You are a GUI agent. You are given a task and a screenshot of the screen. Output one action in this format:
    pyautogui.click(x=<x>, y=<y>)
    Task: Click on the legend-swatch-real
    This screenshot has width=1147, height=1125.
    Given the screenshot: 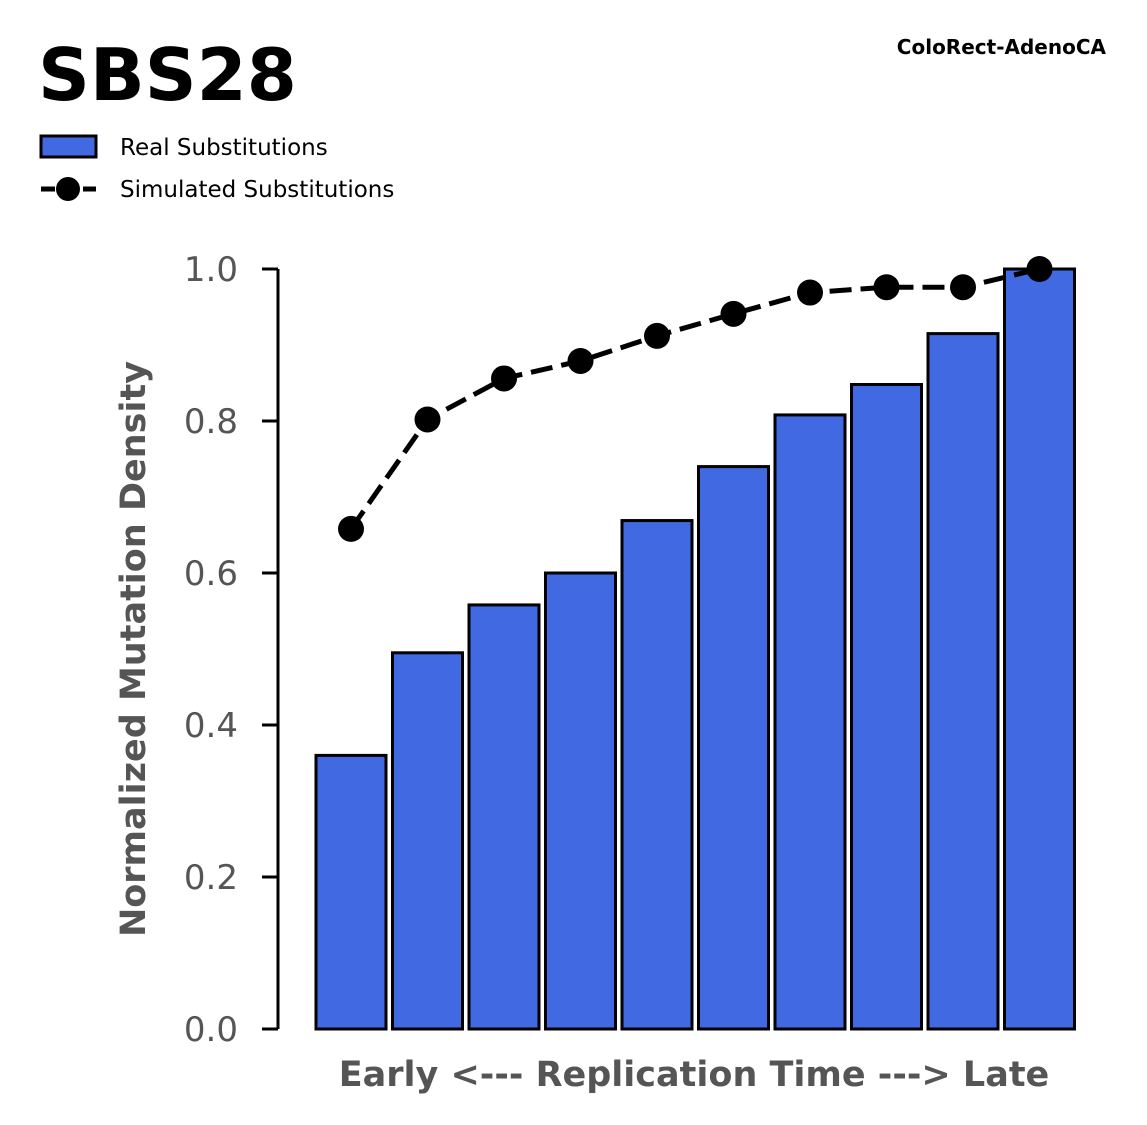 What is the action you would take?
    pyautogui.click(x=68, y=146)
    